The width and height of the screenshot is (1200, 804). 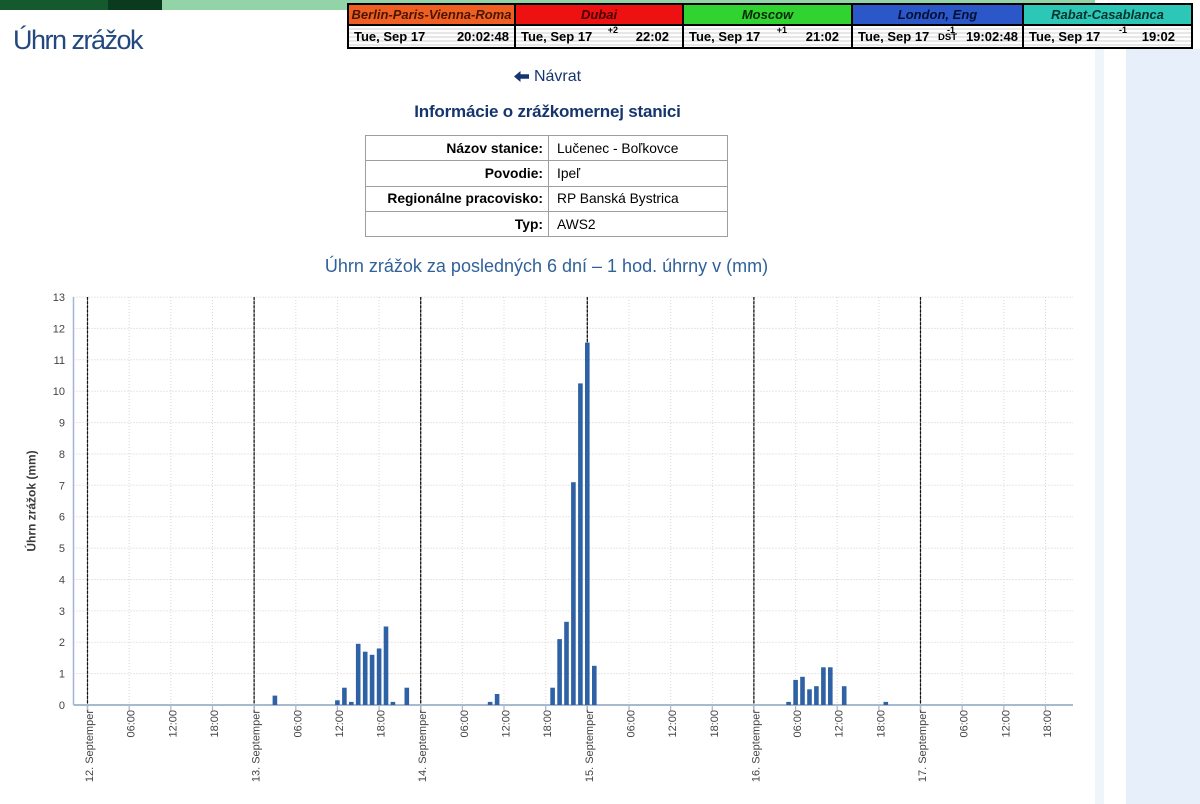 I want to click on svg-text: 13, so click(x=59, y=298).